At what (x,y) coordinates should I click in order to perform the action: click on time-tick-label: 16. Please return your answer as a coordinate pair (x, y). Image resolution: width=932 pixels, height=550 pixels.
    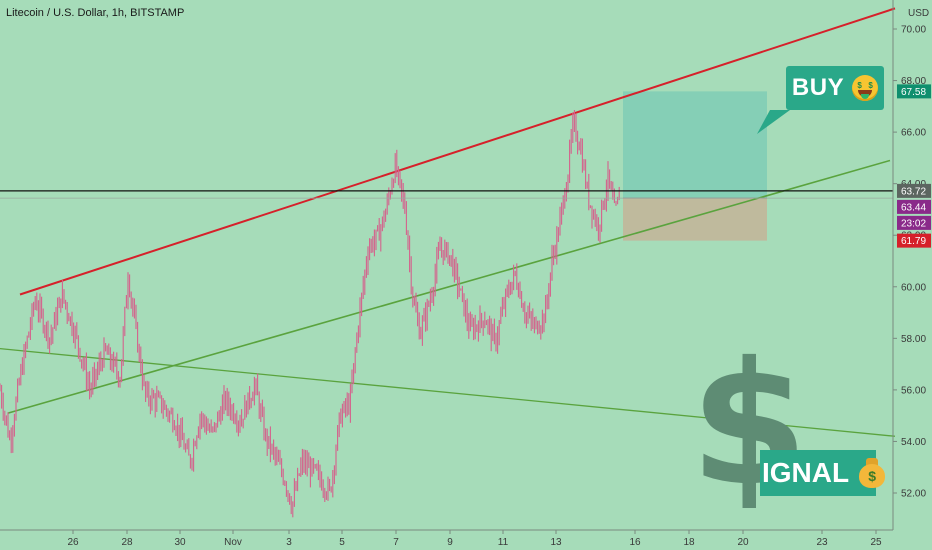
    Looking at the image, I should click on (635, 542).